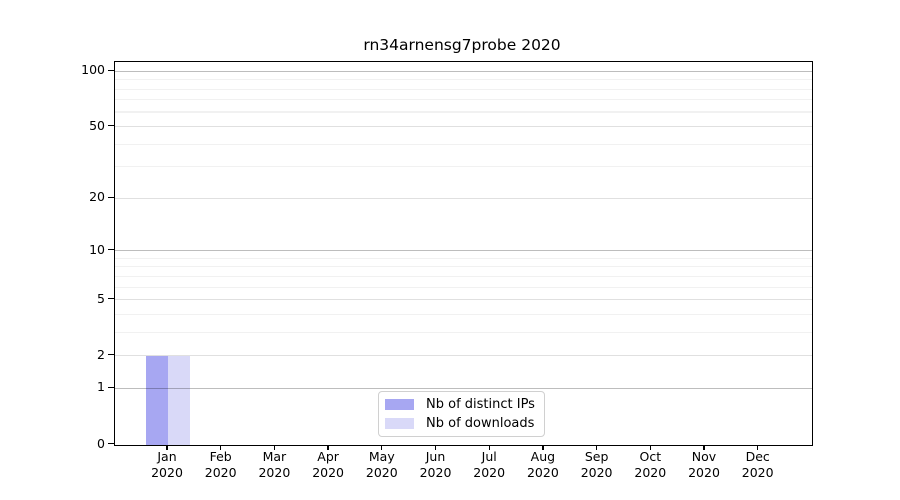 The height and width of the screenshot is (500, 900). I want to click on x-tick-label-apr: Apr 2020, so click(328, 465).